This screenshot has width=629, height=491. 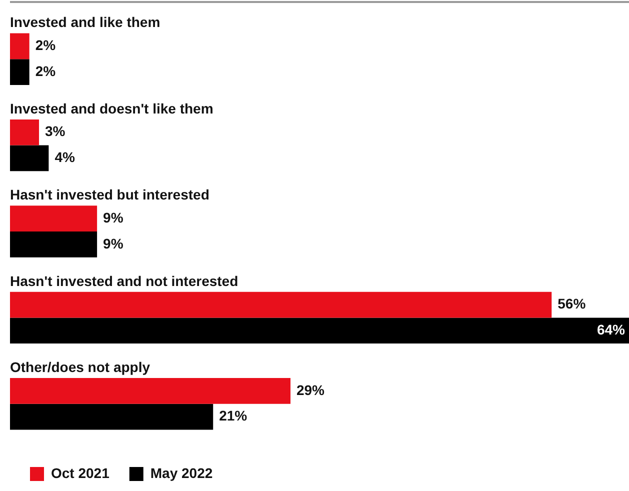 What do you see at coordinates (80, 367) in the screenshot?
I see `y-tick-label: Other/does not apply` at bounding box center [80, 367].